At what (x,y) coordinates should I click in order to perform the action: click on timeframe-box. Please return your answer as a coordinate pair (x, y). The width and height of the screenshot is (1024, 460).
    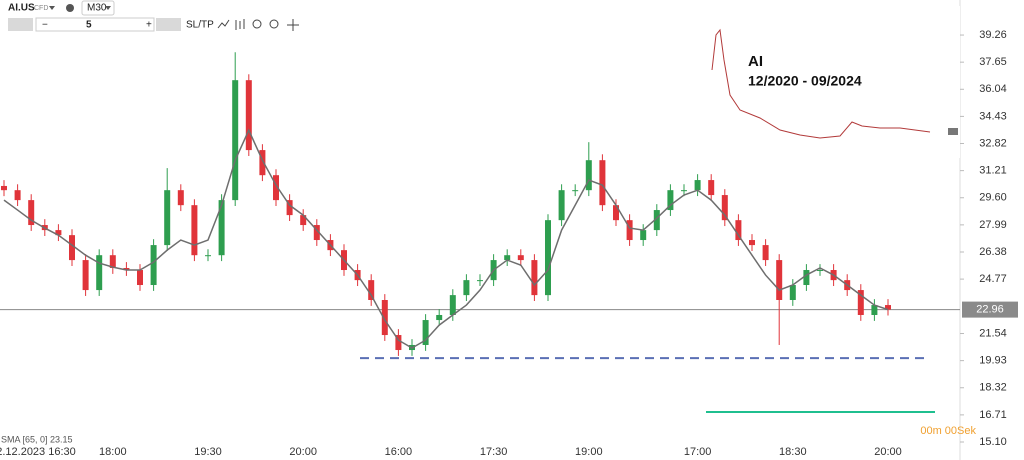
    Looking at the image, I should click on (98, 8).